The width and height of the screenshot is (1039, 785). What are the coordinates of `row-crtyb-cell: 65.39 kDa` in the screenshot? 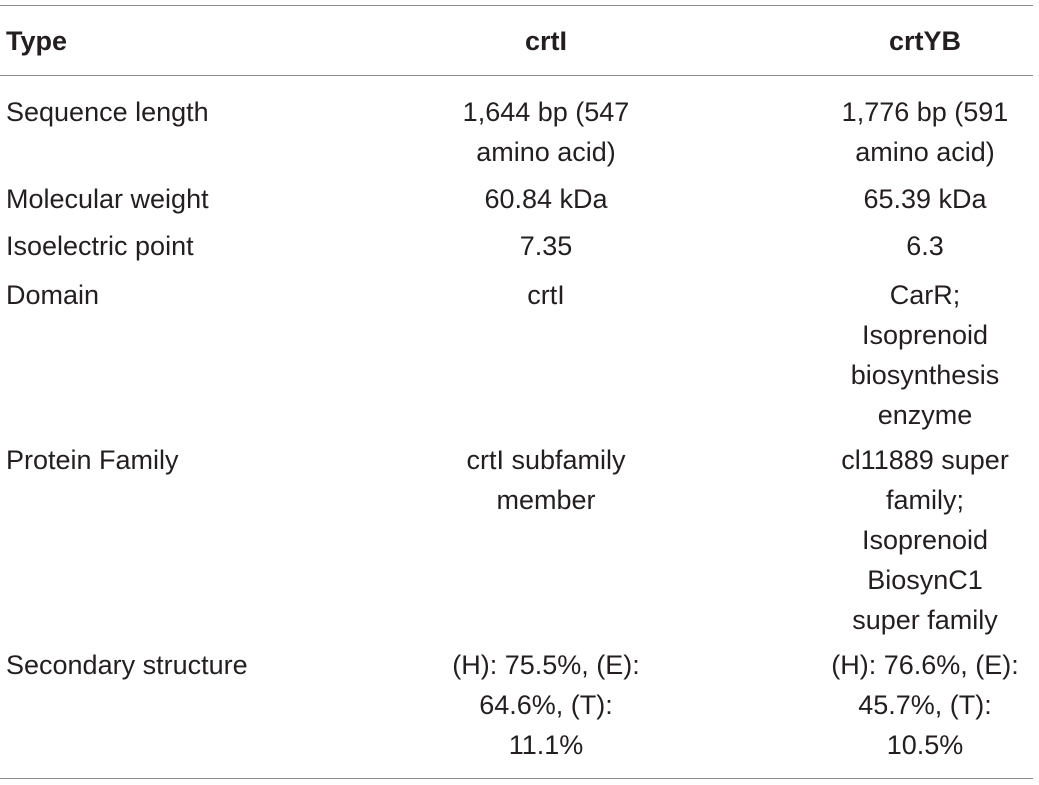 It's located at (925, 199).